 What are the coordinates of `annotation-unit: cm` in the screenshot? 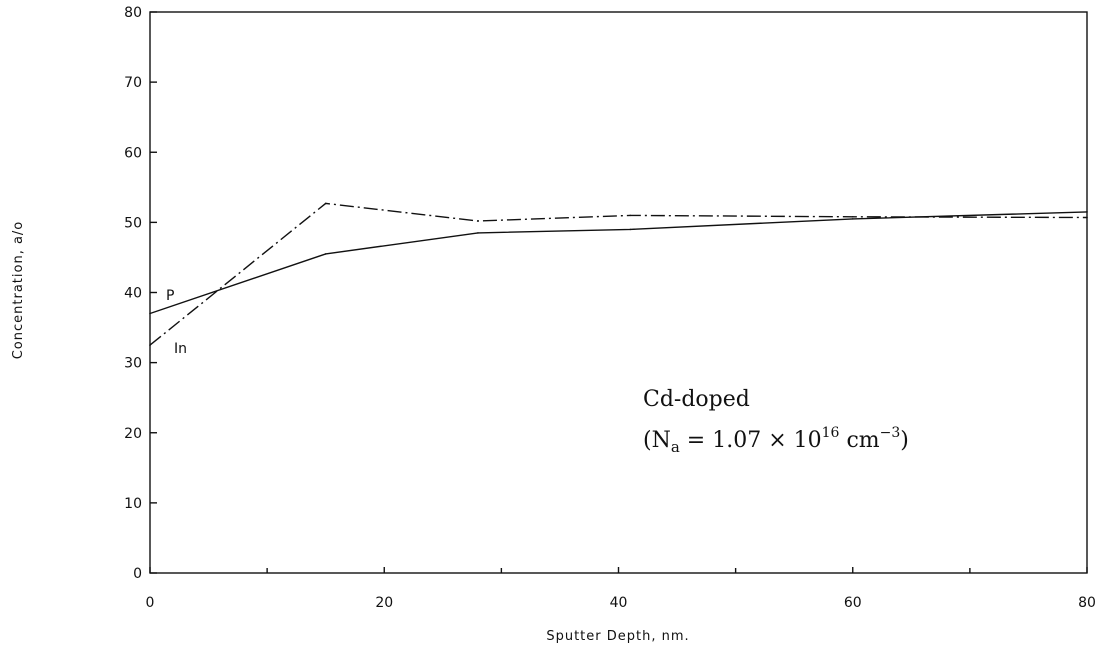 It's located at (859, 440).